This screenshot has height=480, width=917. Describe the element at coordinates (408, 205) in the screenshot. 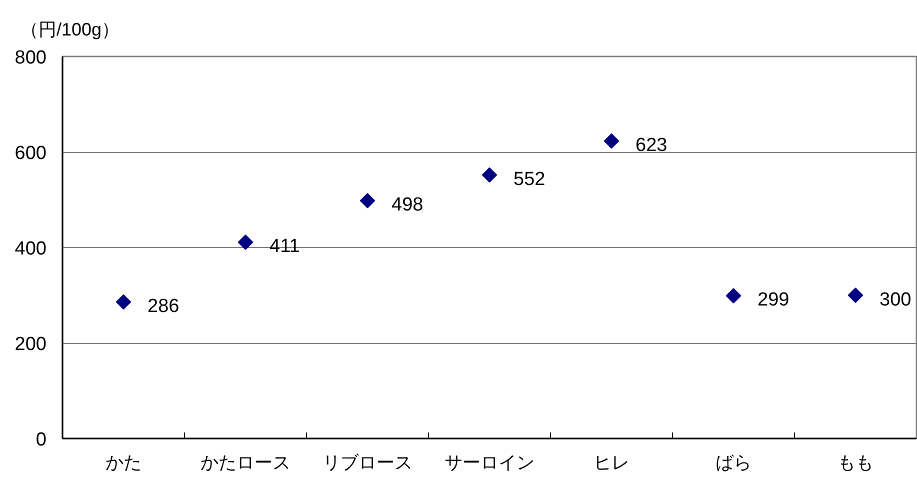

I see `data-label: 498` at that location.